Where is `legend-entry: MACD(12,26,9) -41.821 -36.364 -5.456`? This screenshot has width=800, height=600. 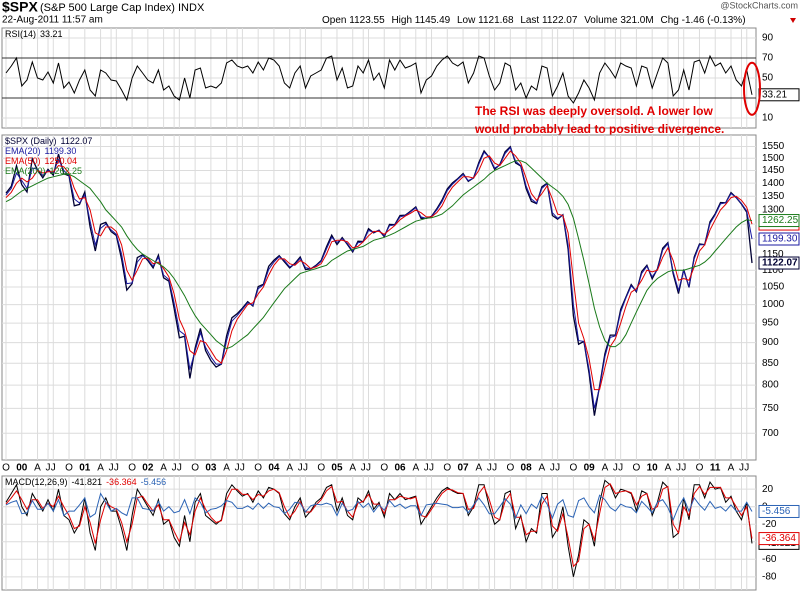 legend-entry: MACD(12,26,9) -41.821 -36.364 -5.456 is located at coordinates (85, 482).